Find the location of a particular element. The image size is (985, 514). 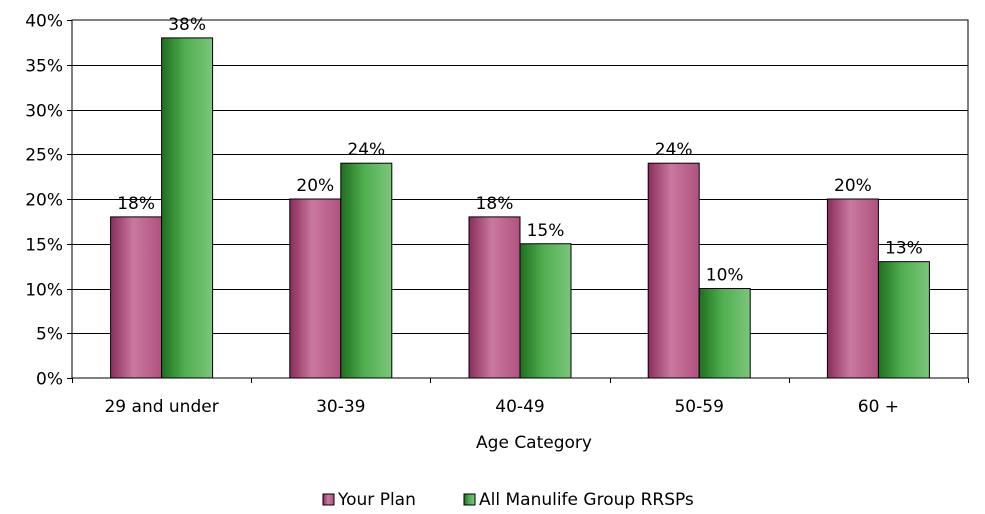

y-tick-label: 20% is located at coordinates (44, 201).